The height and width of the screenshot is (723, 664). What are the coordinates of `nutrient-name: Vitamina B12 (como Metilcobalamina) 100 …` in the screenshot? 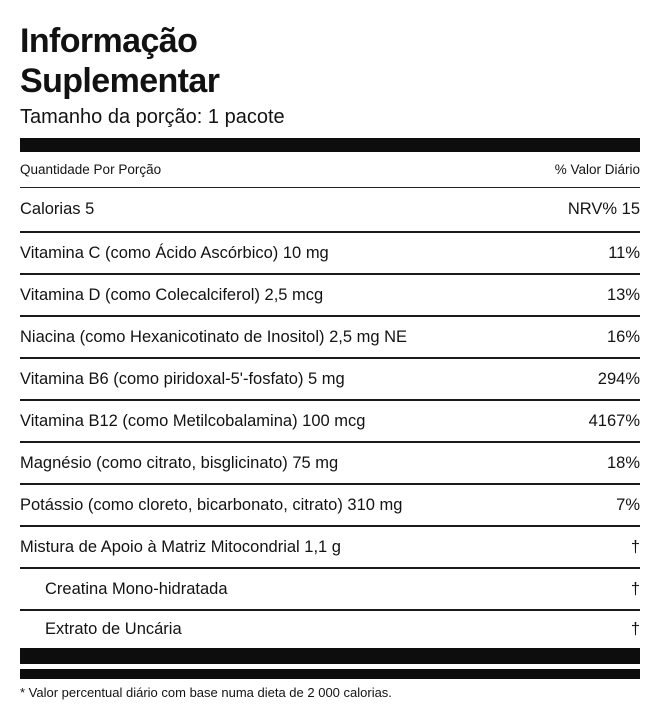 It's located at (193, 420).